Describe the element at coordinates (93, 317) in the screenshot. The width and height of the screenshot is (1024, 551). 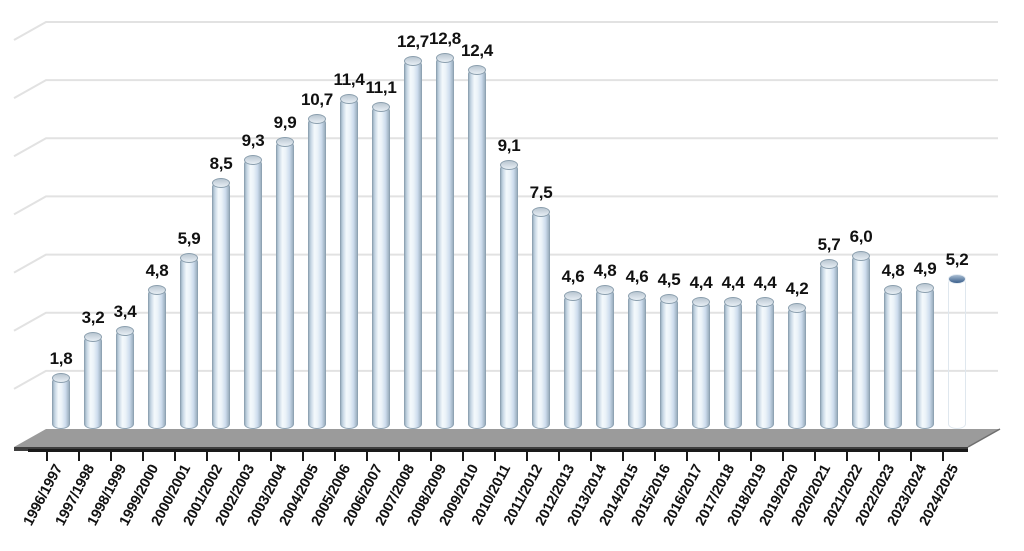
I see `bar-value-label: 3,2` at that location.